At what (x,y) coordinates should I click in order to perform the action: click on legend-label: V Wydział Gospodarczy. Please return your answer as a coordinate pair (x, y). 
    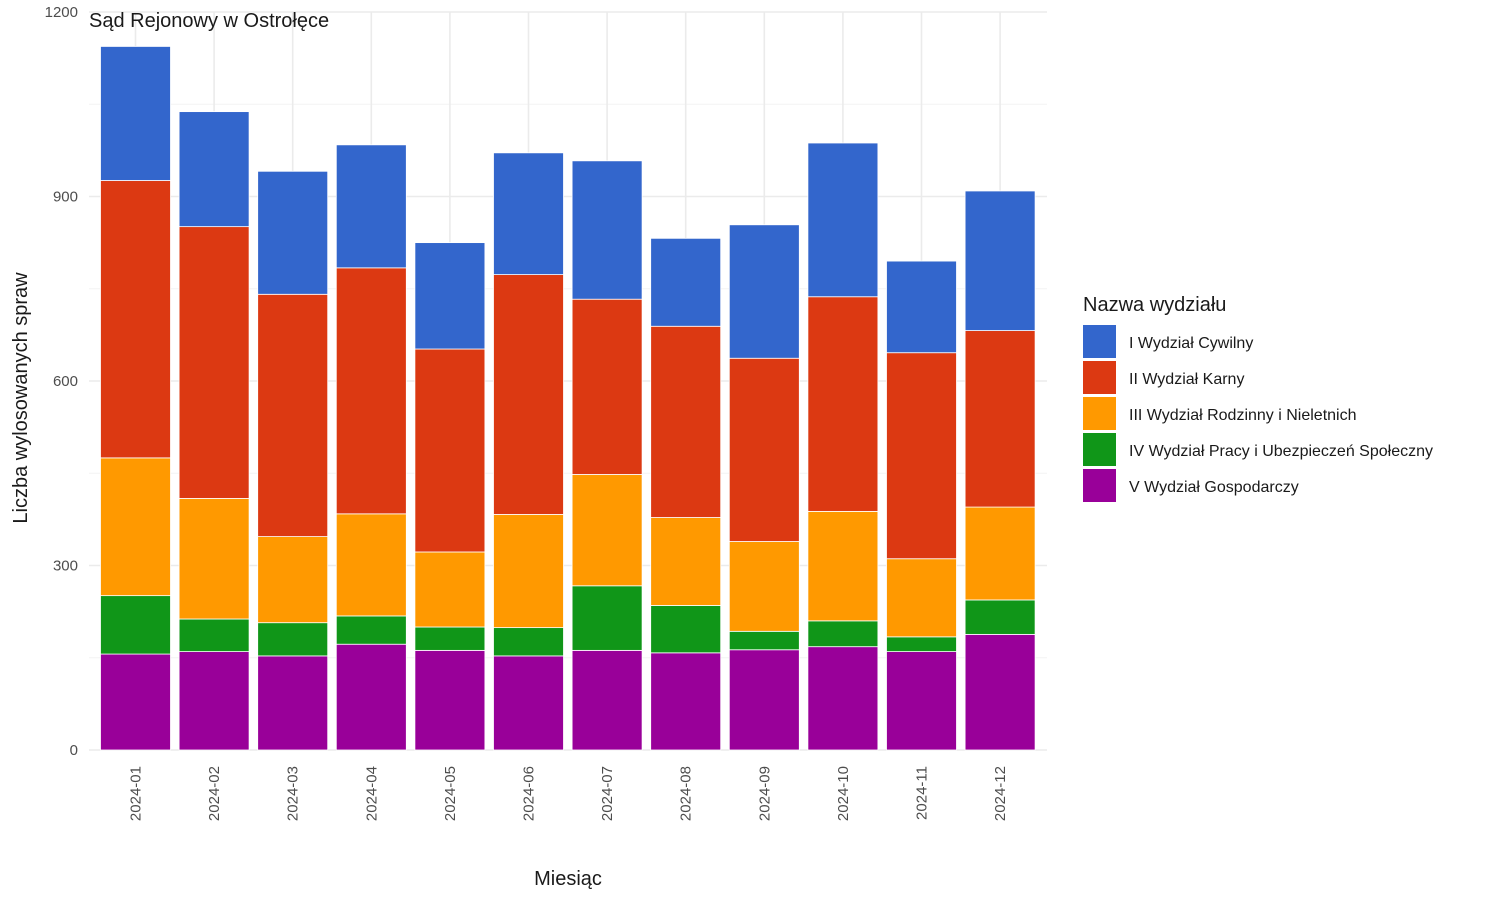
    Looking at the image, I should click on (1214, 487).